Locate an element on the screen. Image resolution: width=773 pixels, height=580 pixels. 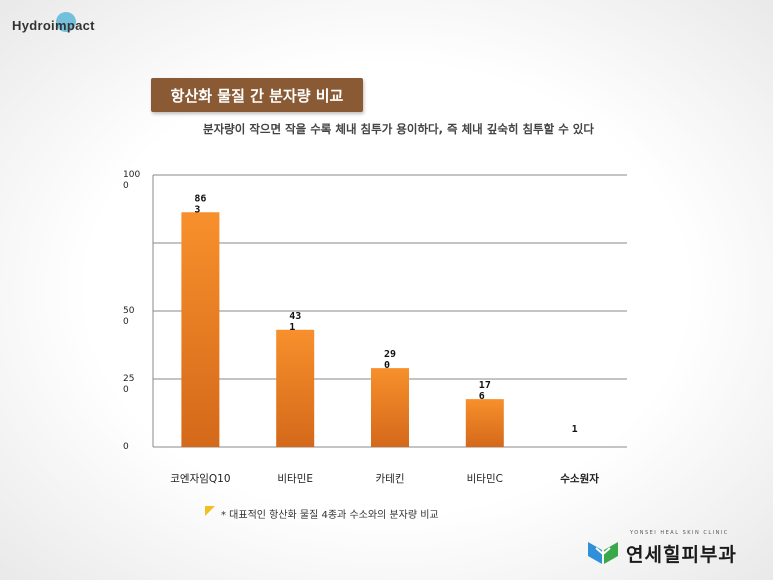
x-tick-label: 비타민C is located at coordinates (485, 479).